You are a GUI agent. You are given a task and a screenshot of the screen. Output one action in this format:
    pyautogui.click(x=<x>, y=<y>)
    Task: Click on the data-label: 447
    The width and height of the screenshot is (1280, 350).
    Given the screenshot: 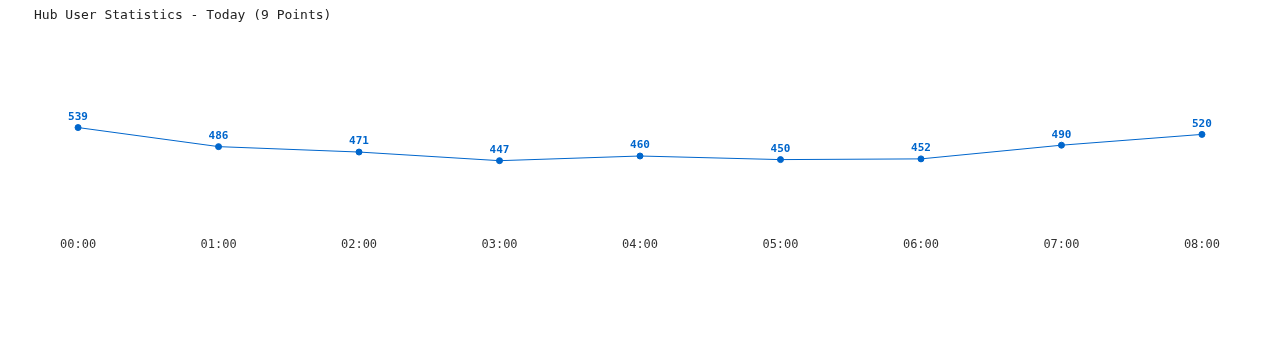 What is the action you would take?
    pyautogui.click(x=499, y=150)
    